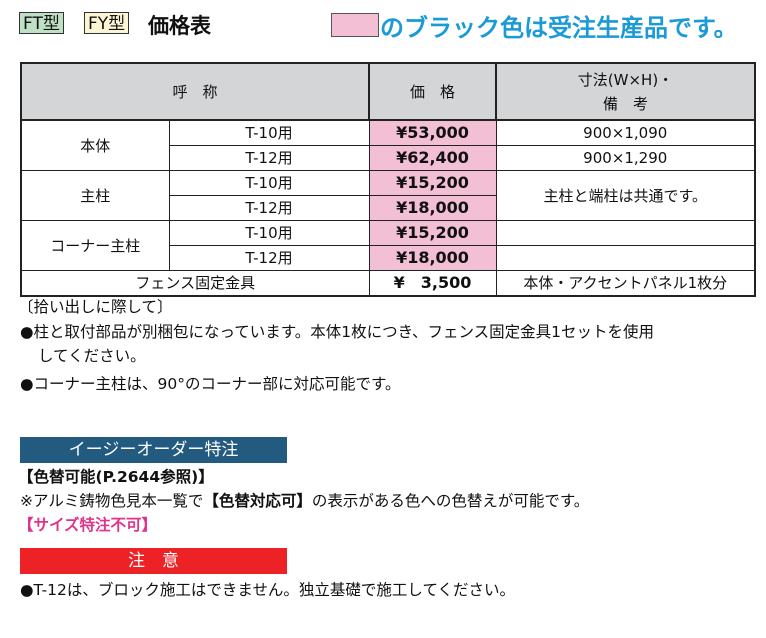 This screenshot has width=766, height=638. What do you see at coordinates (95, 195) in the screenshot?
I see `table-cell: 主柱` at bounding box center [95, 195].